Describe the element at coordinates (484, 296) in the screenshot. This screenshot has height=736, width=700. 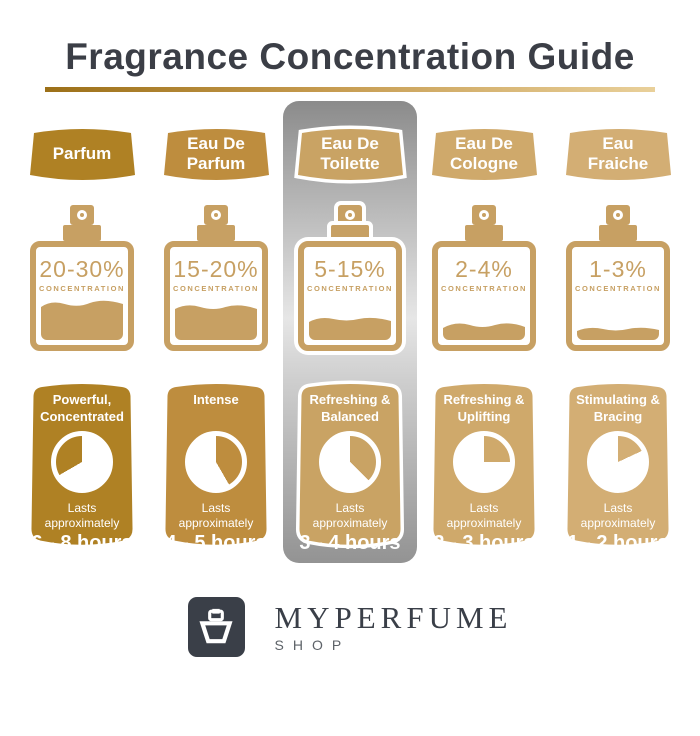
I see `bottle-body: 2-4% CONCENTRATION` at that location.